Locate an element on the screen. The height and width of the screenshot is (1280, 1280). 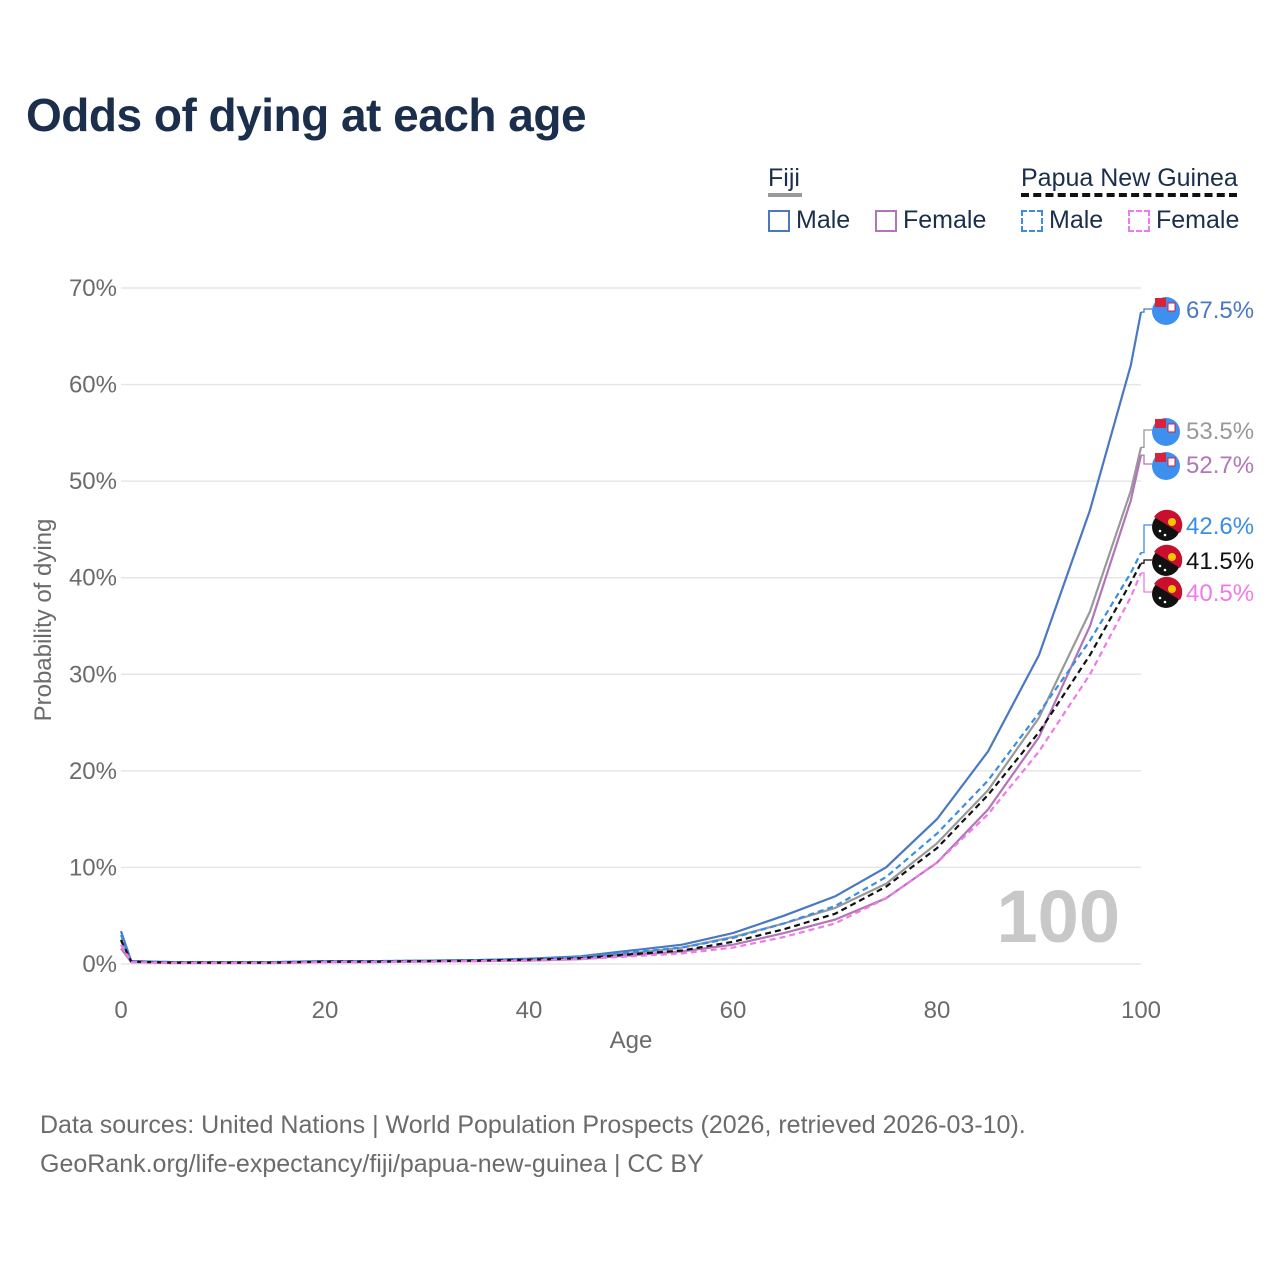
legend-group-png: Papua New Guinea is located at coordinates (1129, 178).